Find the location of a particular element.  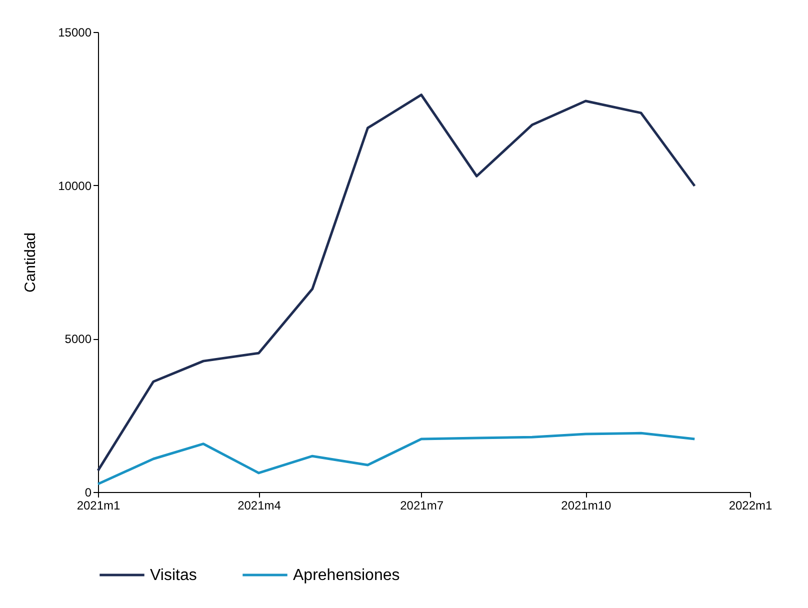

x-tick-label: 2022m1 is located at coordinates (750, 505).